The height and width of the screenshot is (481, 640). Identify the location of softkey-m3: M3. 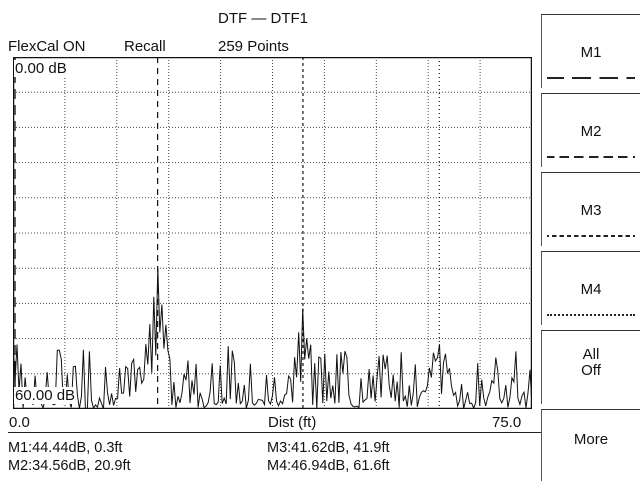
(590, 209).